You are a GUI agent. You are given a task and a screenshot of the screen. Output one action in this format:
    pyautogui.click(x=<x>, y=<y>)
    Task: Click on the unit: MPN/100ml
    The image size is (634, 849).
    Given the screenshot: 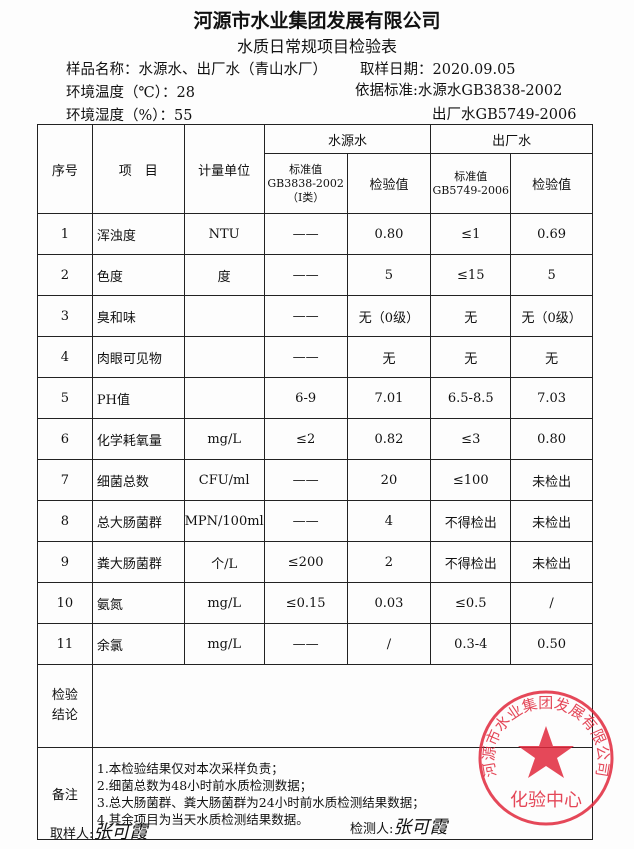 What is the action you would take?
    pyautogui.click(x=224, y=521)
    